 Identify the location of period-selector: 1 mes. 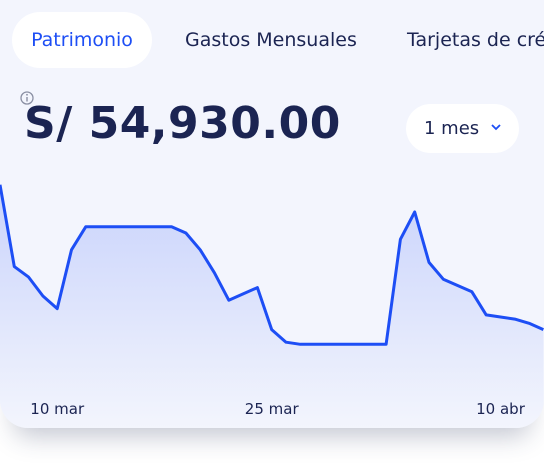
(462, 128).